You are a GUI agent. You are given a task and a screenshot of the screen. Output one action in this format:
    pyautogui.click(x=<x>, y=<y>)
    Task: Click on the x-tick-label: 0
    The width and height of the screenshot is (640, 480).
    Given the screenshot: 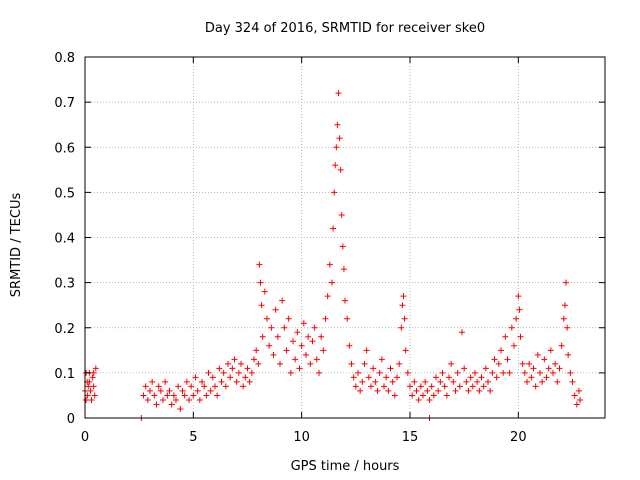 What is the action you would take?
    pyautogui.click(x=85, y=437)
    